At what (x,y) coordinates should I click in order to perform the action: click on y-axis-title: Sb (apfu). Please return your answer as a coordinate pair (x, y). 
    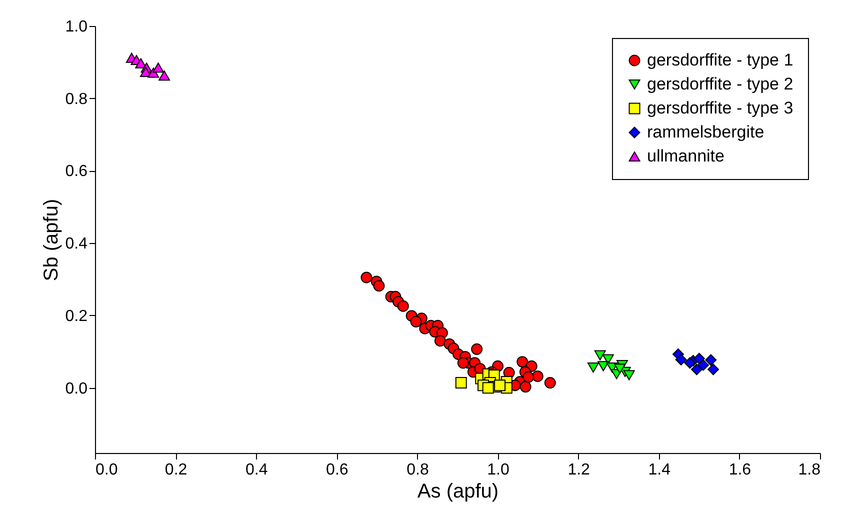
    Looking at the image, I should click on (51, 240).